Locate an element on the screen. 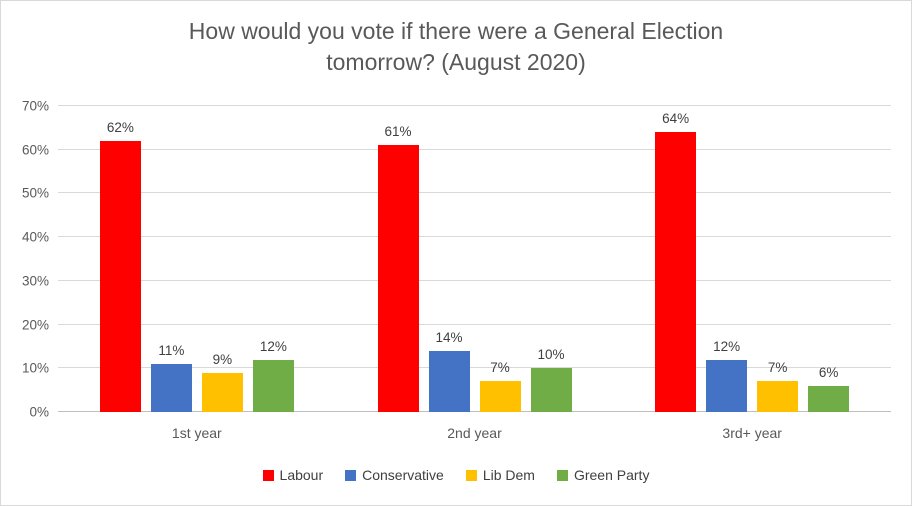  legend-item-labour: Labour is located at coordinates (293, 475).